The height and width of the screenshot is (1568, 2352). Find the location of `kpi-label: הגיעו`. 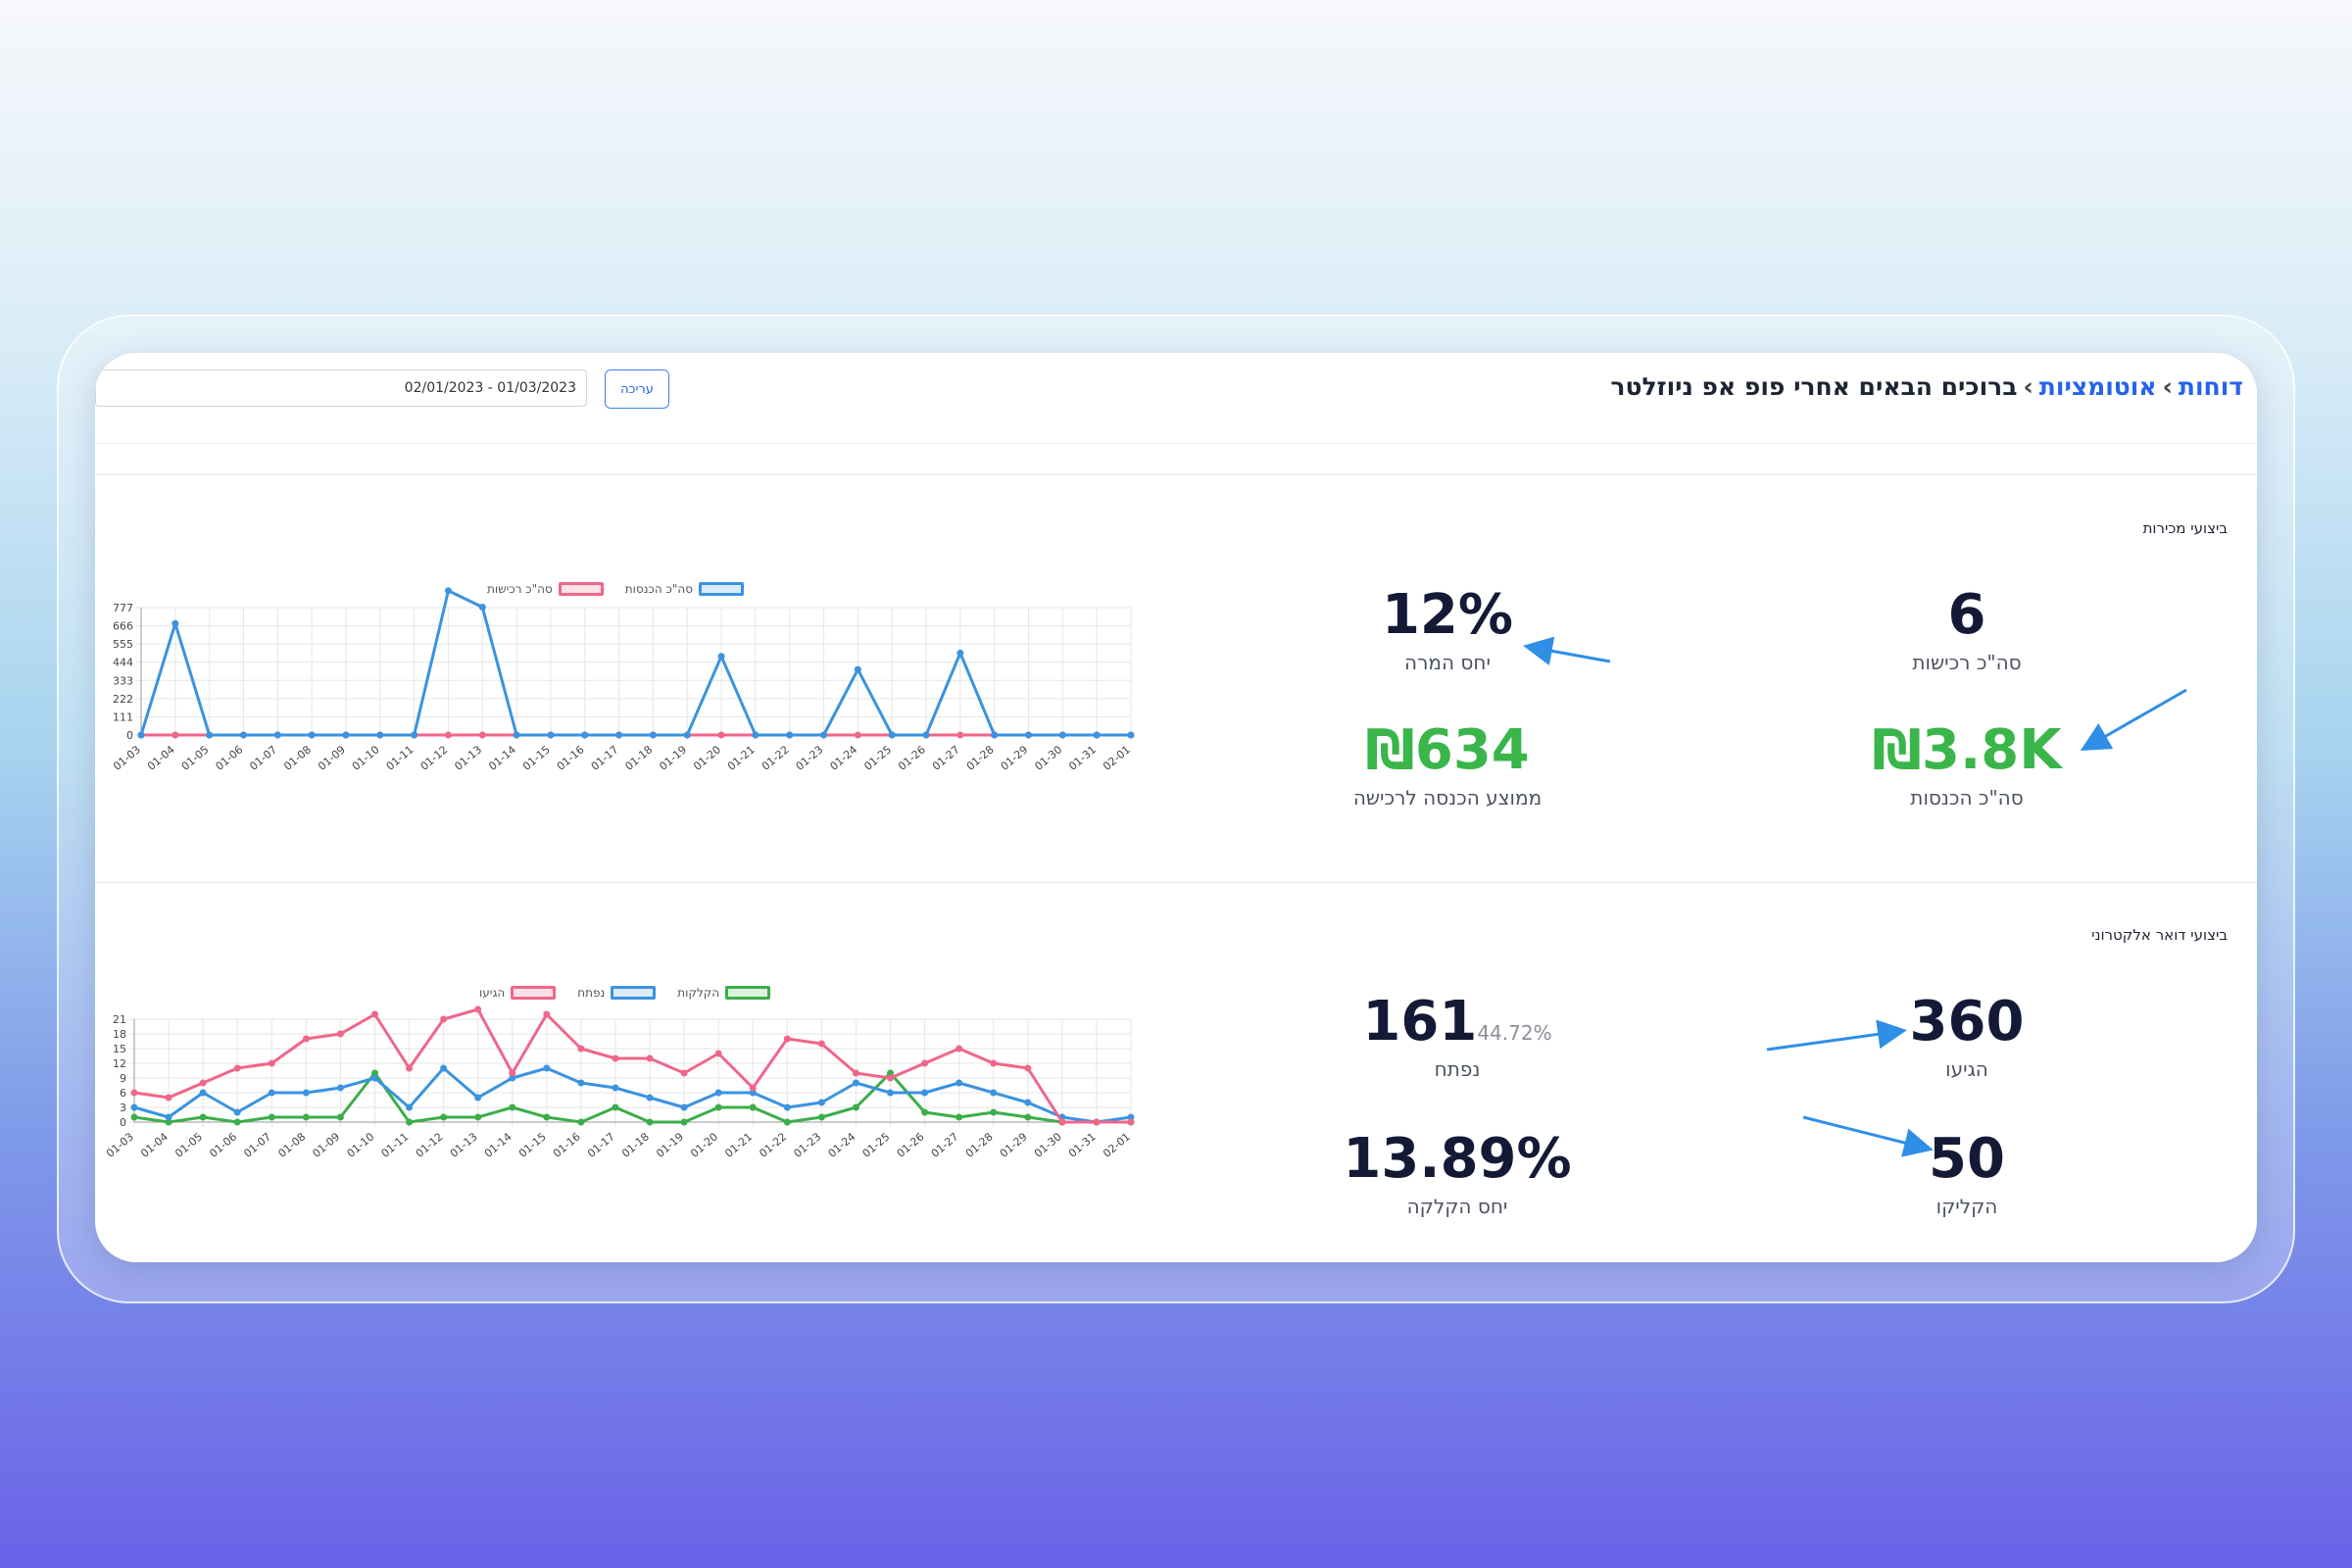

kpi-label: הגיעו is located at coordinates (1966, 1069).